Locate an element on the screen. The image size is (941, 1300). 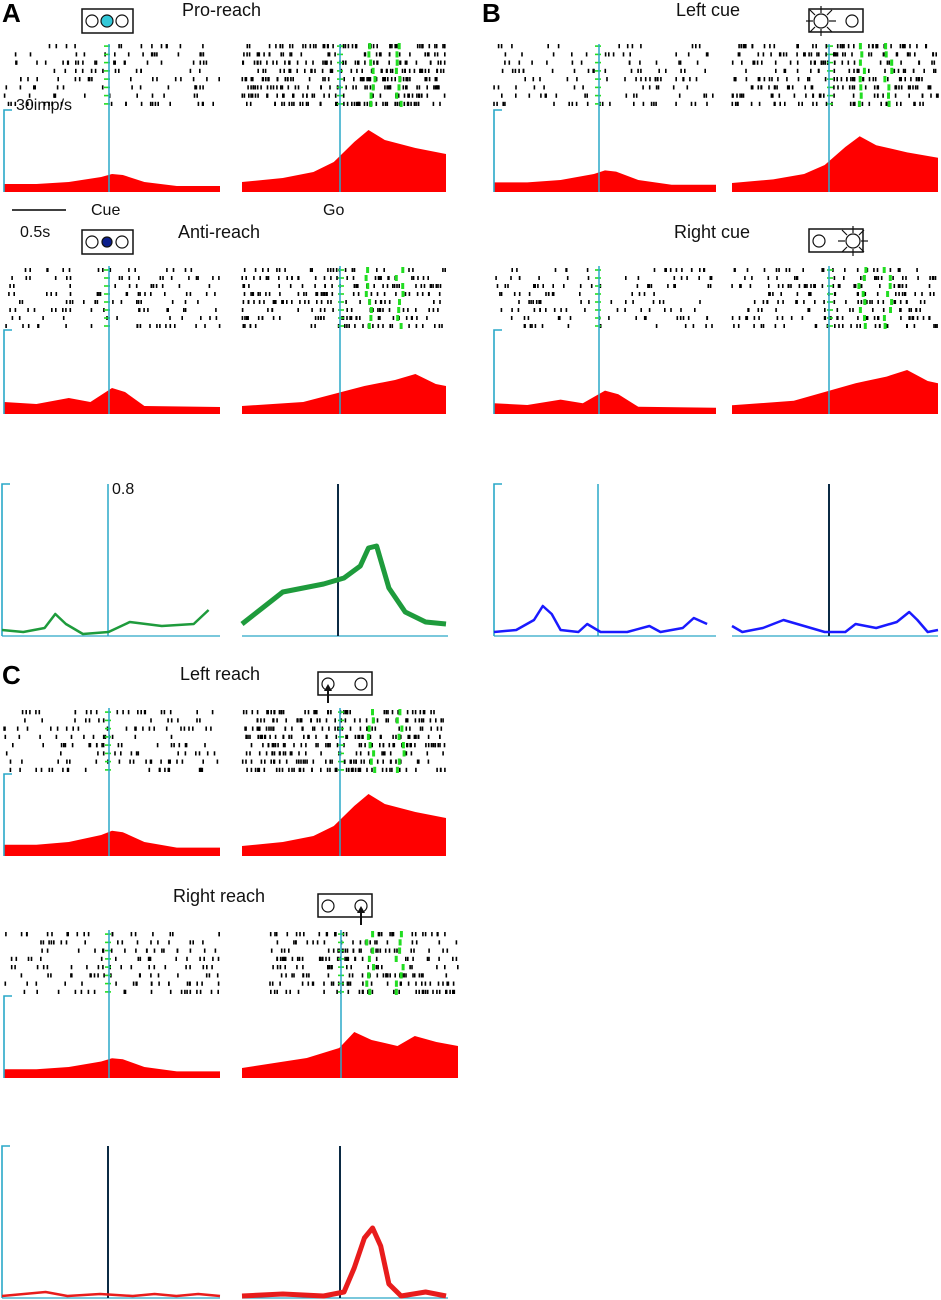
psth-right-cue is located at coordinates (605, 402).